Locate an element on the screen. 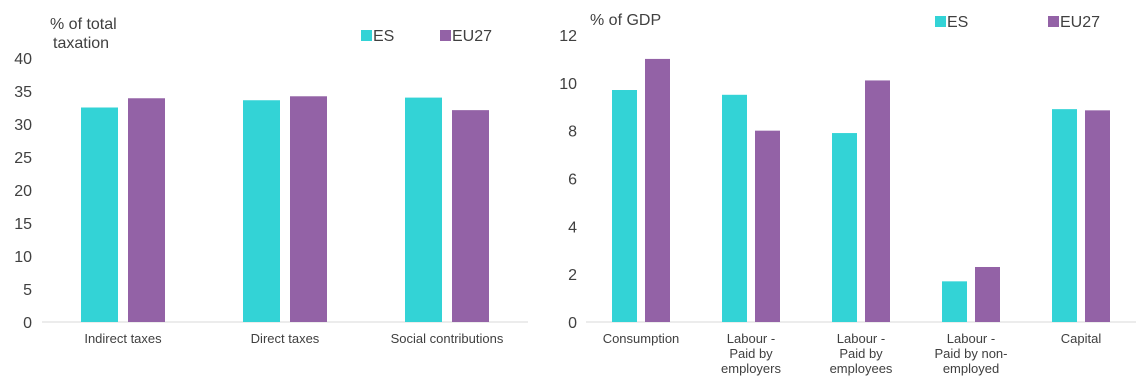 Image resolution: width=1139 pixels, height=380 pixels. y-tick-label: 5 is located at coordinates (27, 290).